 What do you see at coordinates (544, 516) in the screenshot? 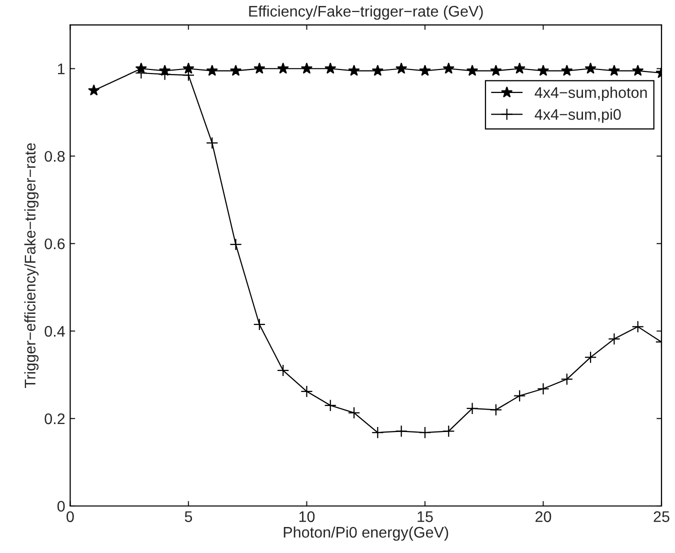
I see `x-tick-label: 20` at bounding box center [544, 516].